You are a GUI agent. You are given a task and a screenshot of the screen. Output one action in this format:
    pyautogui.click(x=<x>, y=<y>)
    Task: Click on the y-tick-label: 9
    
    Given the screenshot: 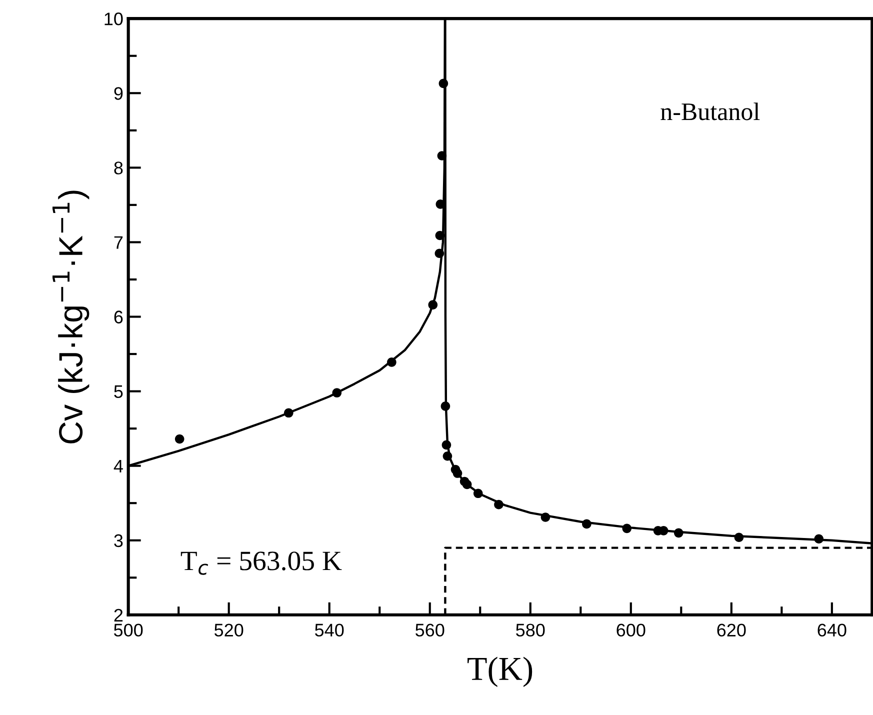 What is the action you would take?
    pyautogui.click(x=118, y=93)
    